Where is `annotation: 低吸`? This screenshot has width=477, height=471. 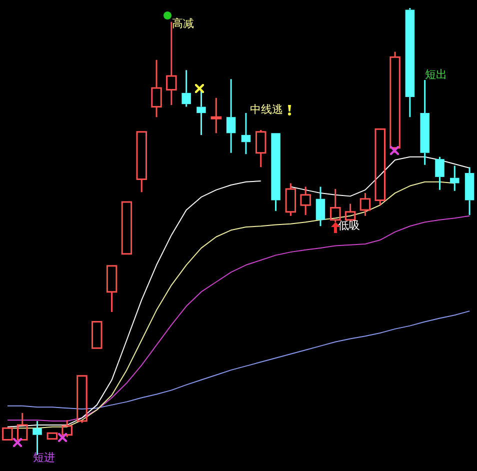 annotation: 低吸 is located at coordinates (349, 225).